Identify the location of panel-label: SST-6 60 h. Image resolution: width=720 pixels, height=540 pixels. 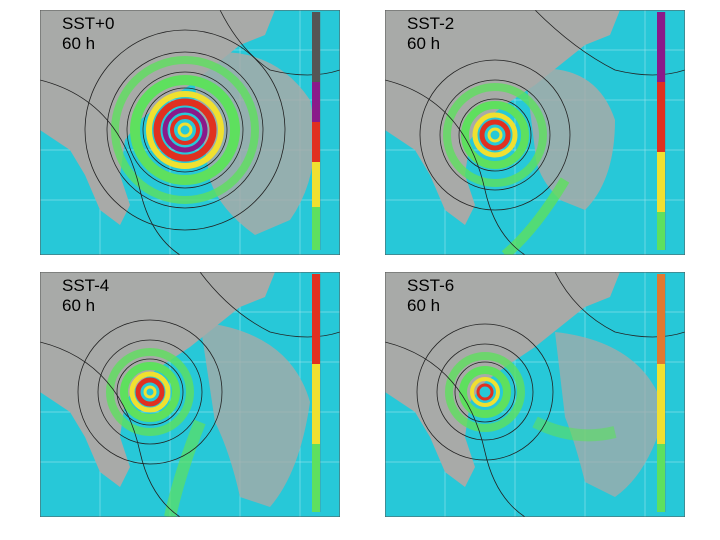
(430, 296).